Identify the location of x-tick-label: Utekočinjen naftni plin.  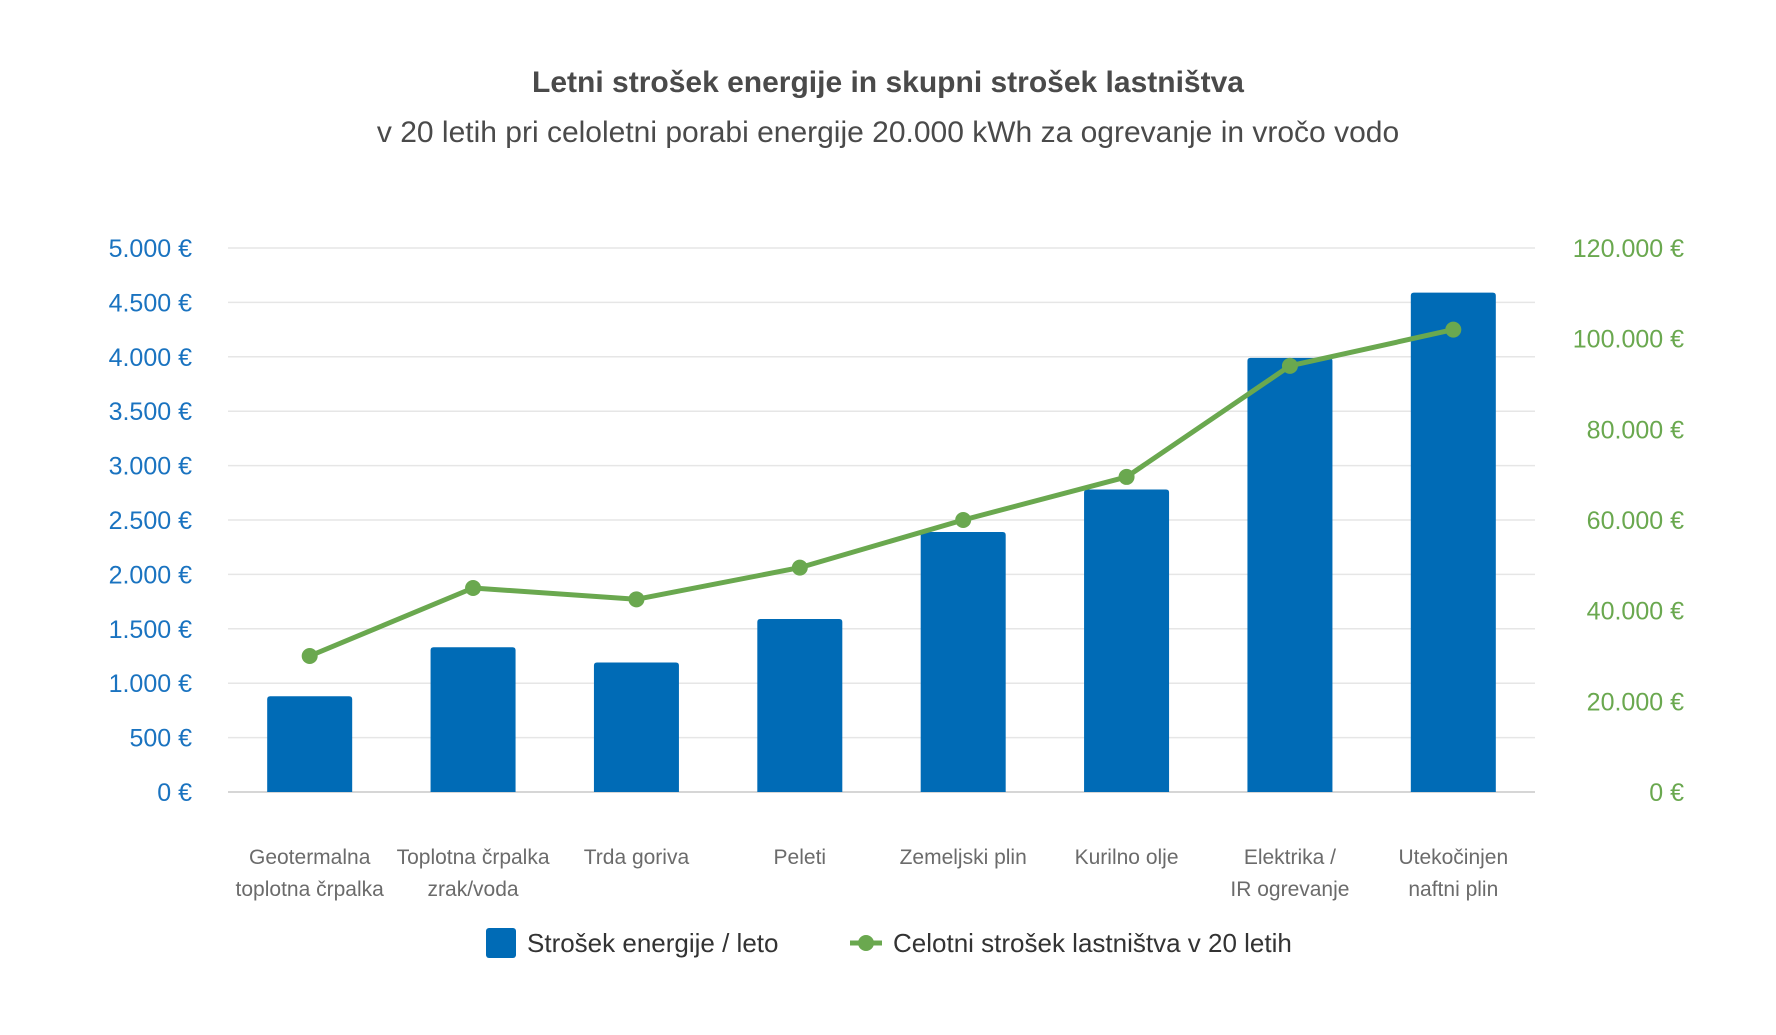
(1453, 873).